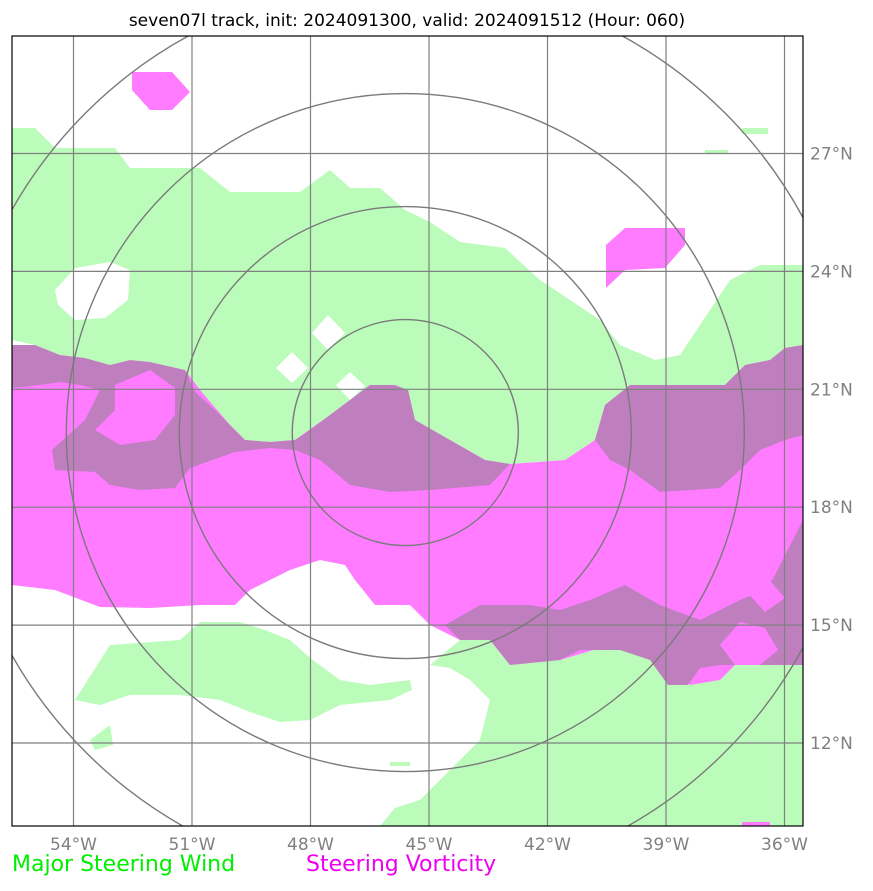 This screenshot has width=873, height=891. What do you see at coordinates (624, 602) in the screenshot?
I see `overlap-band-south` at bounding box center [624, 602].